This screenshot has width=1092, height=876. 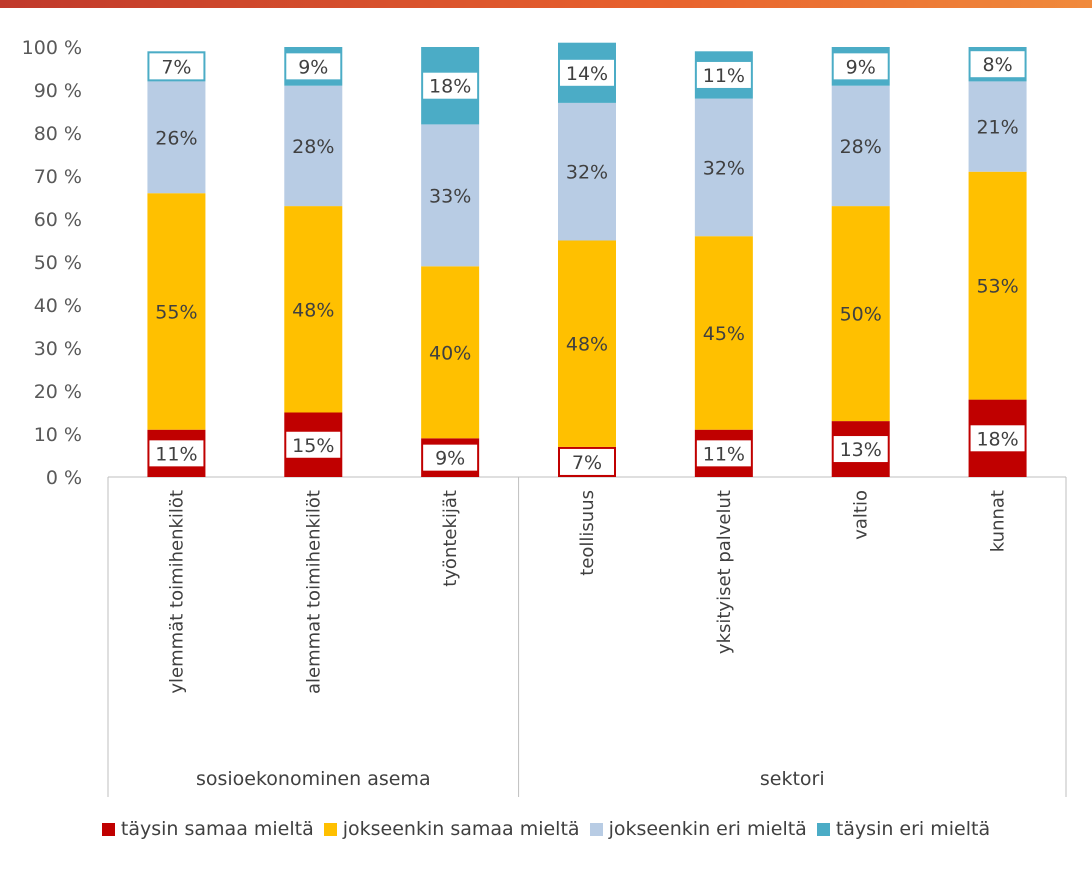 I want to click on data-label: 50%, so click(x=861, y=315).